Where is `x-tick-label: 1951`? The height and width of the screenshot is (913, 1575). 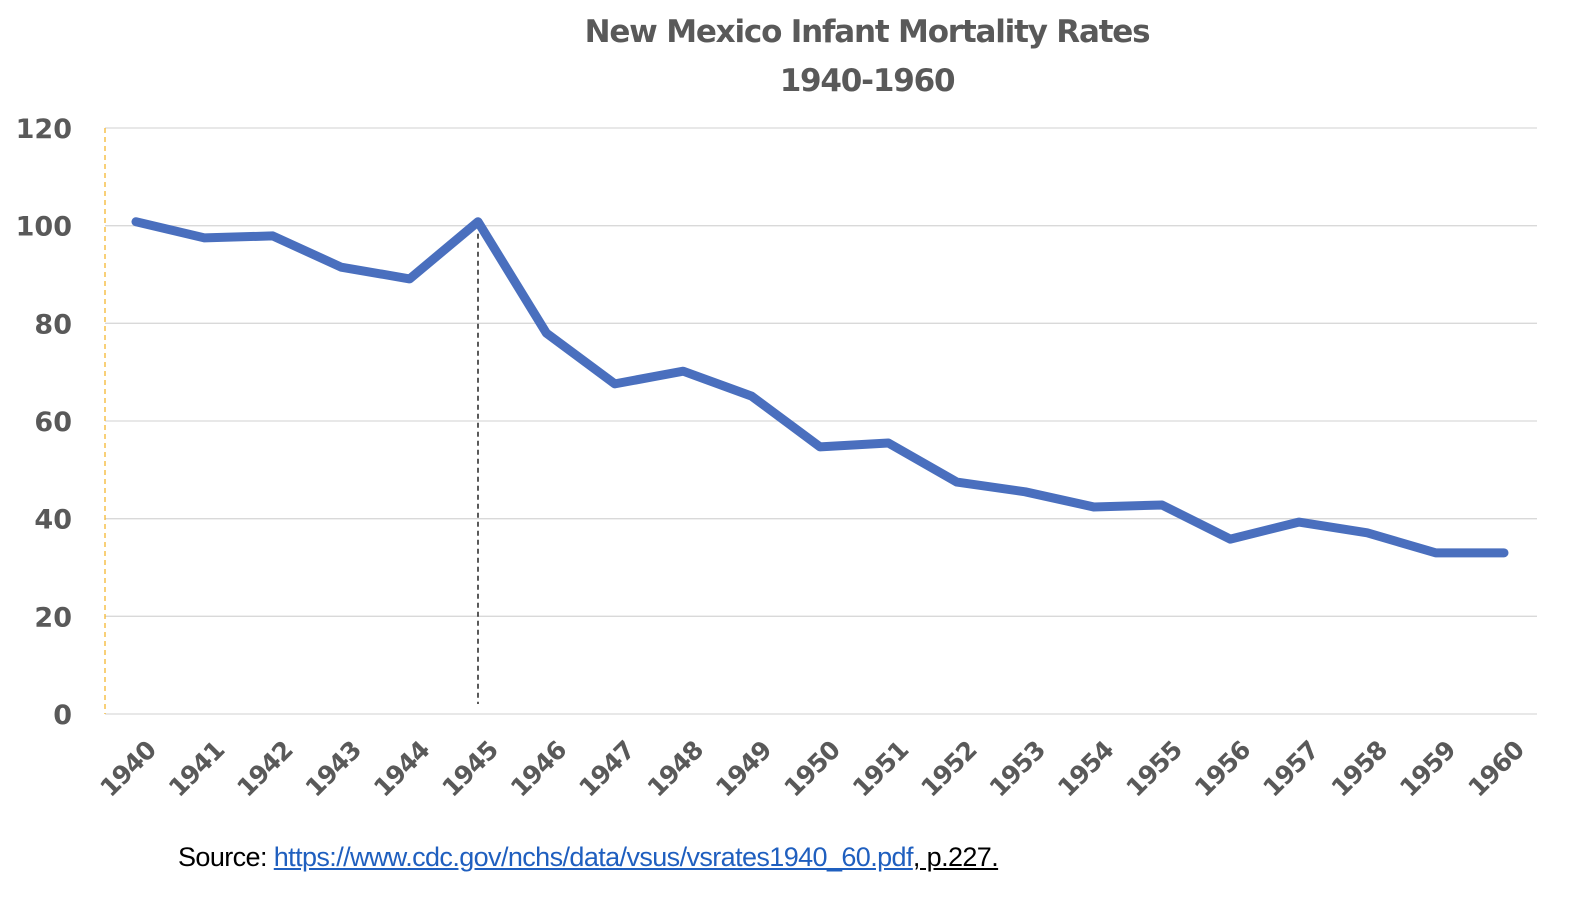 x-tick-label: 1951 is located at coordinates (880, 769).